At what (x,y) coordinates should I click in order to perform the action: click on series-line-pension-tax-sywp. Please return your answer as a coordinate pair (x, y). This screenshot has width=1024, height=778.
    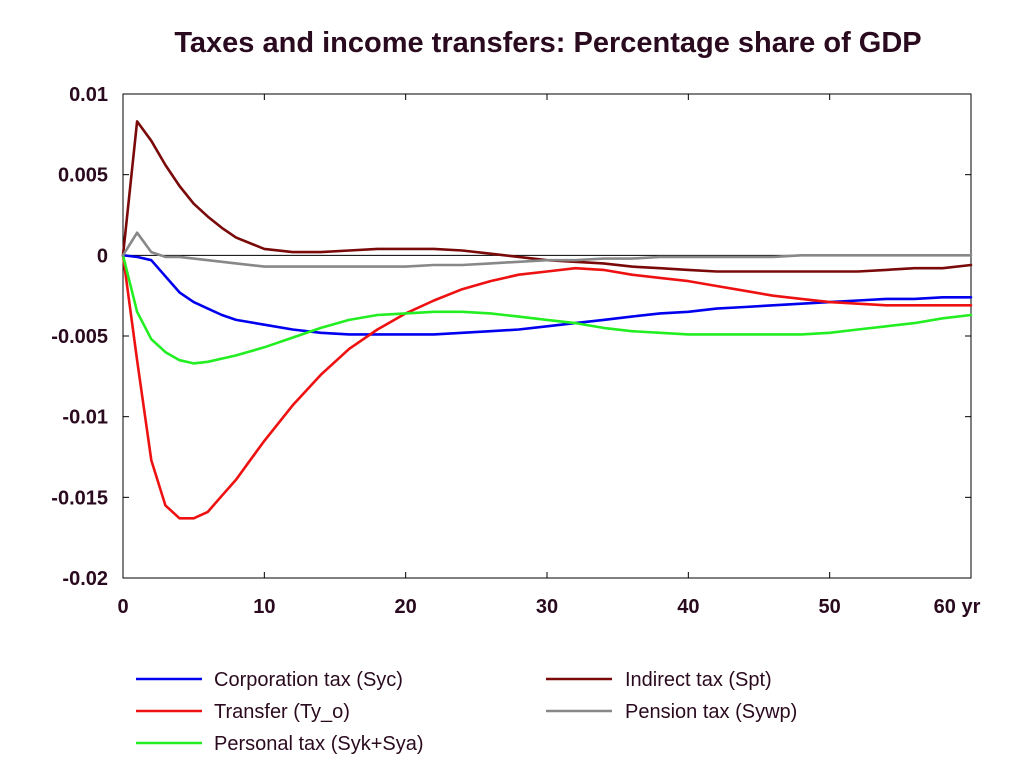
    Looking at the image, I should click on (547, 249).